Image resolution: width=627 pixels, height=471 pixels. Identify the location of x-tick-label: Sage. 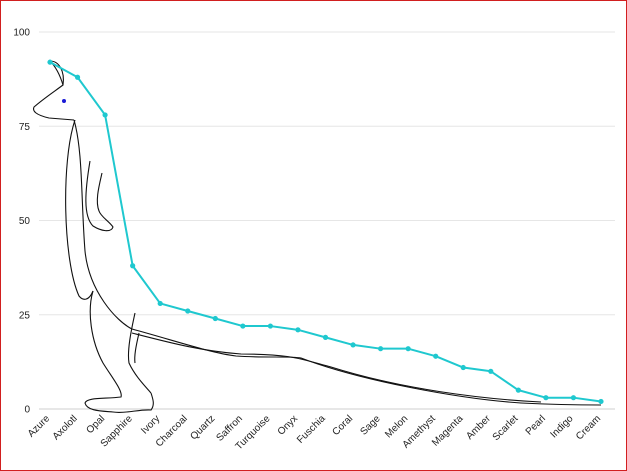
(370, 425).